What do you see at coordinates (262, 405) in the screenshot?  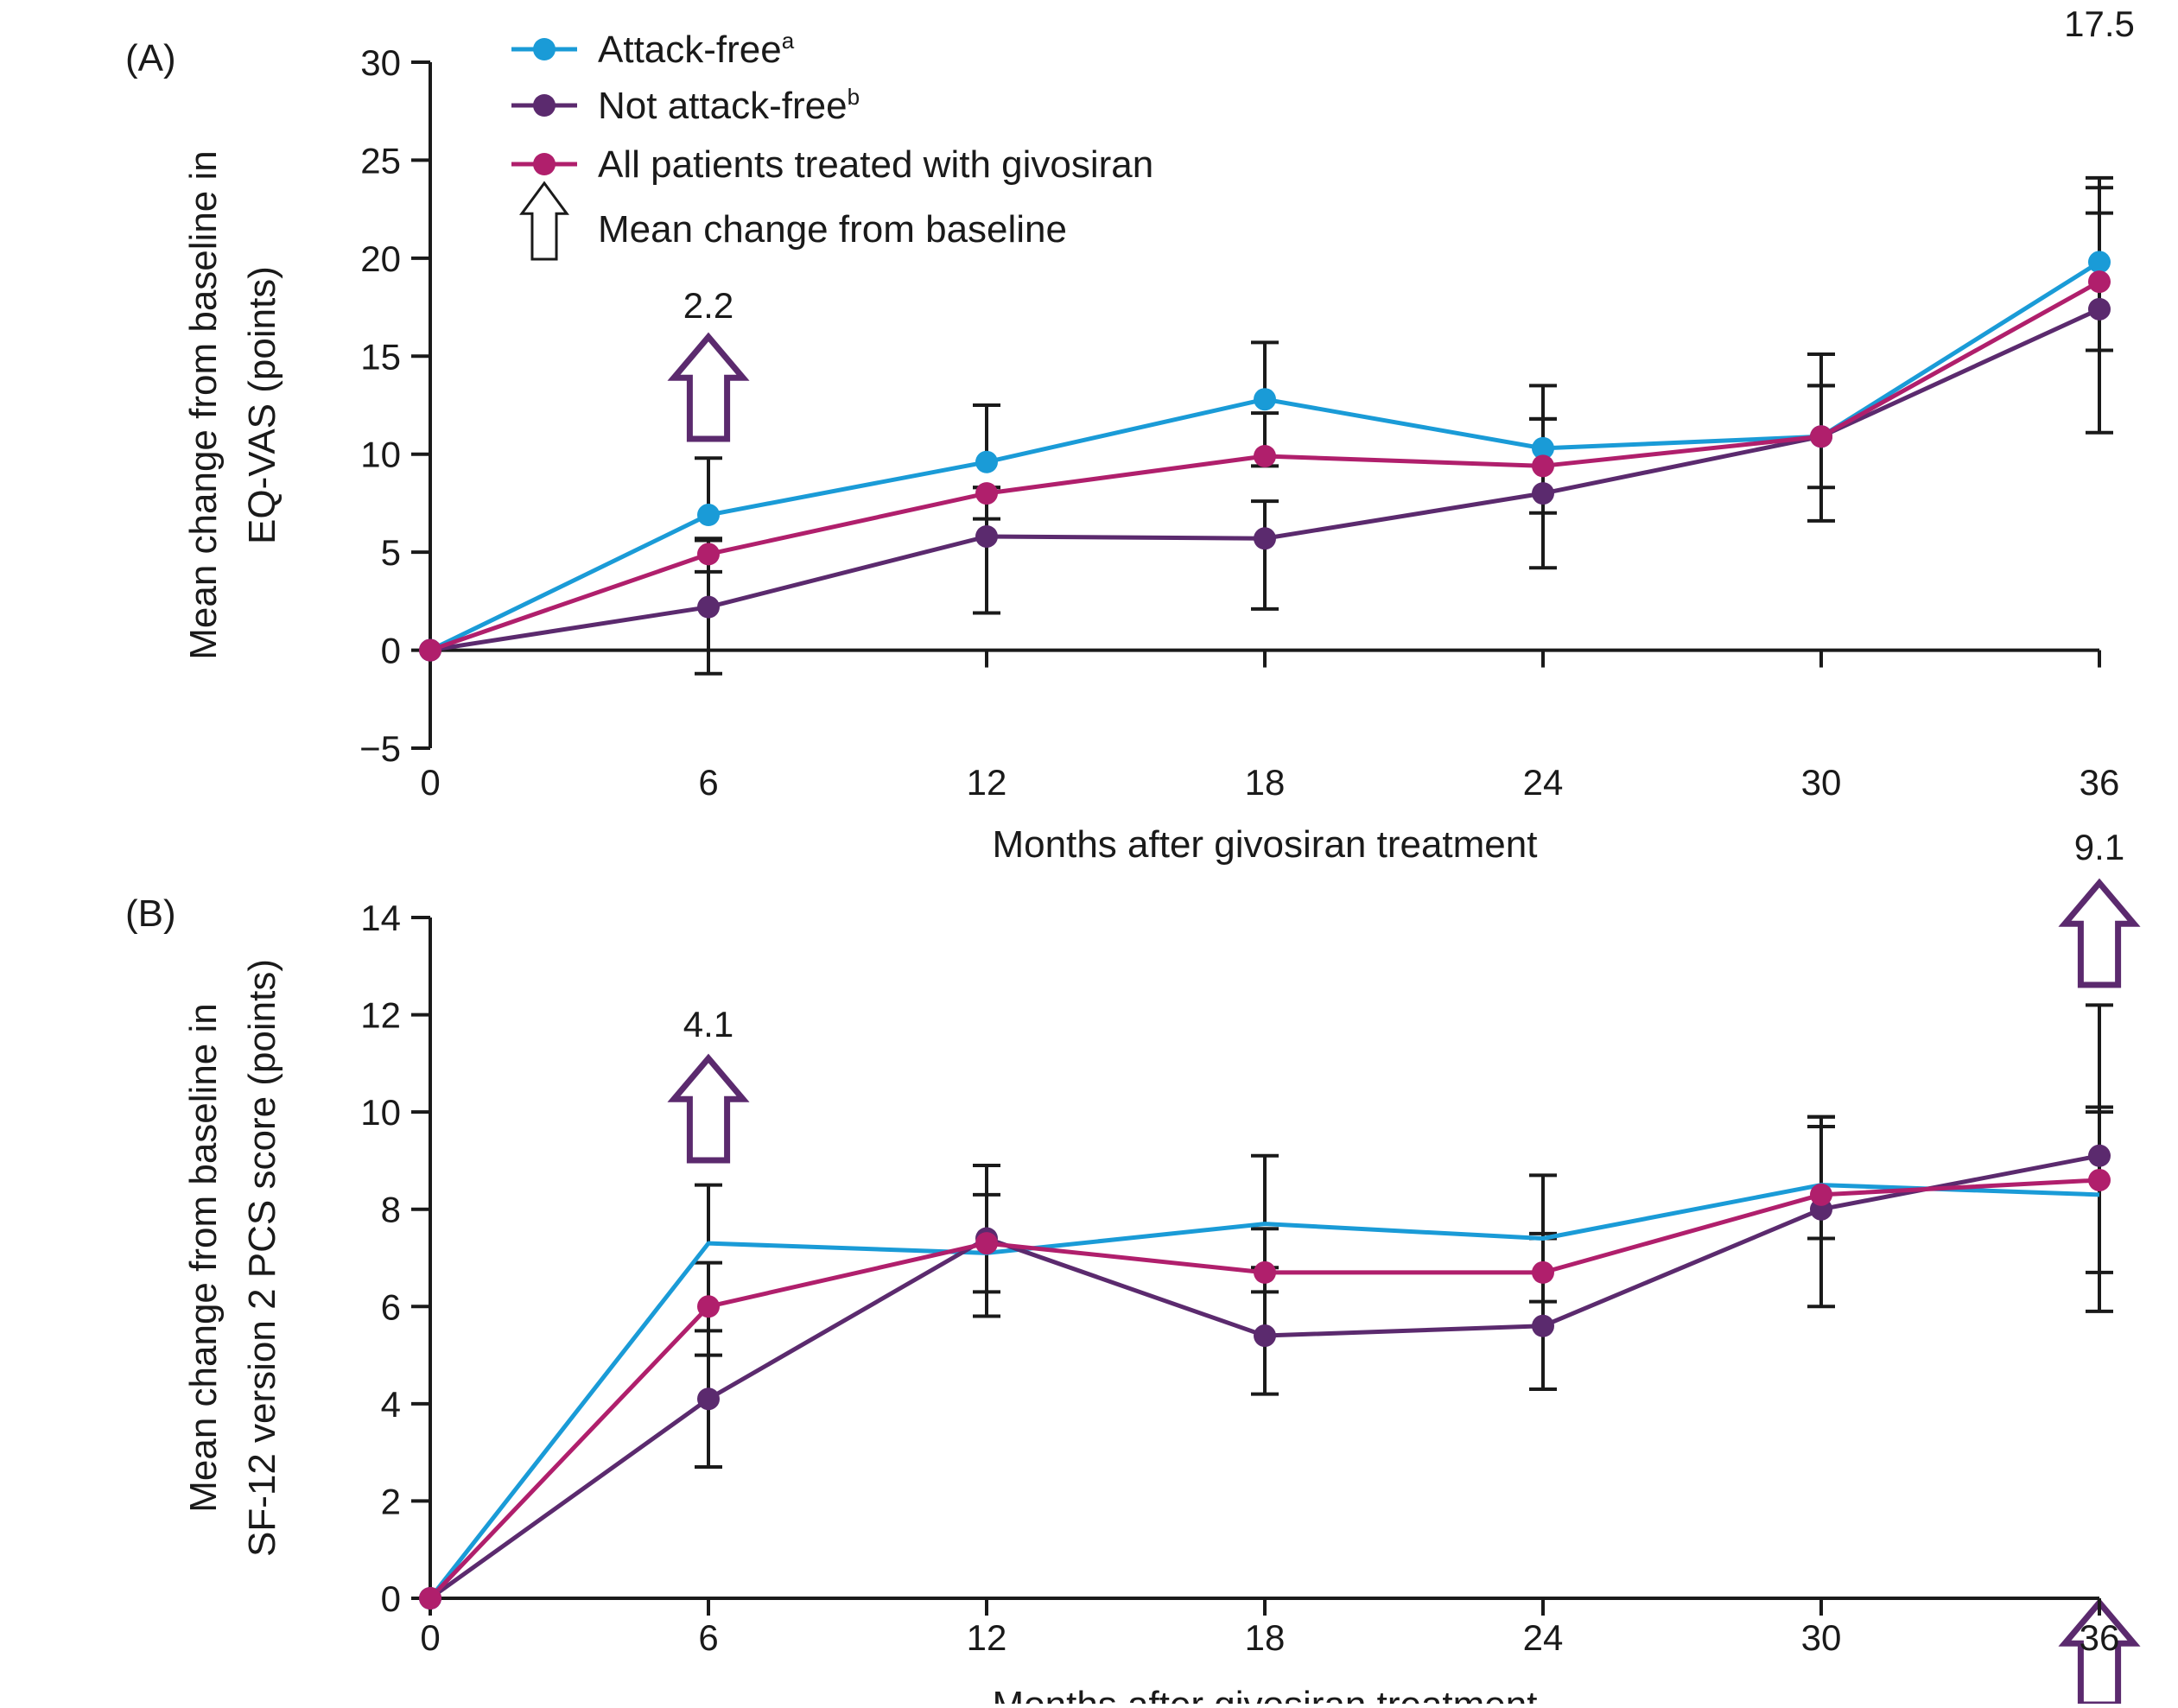 I see `y-axis-title: EQ-VAS (points)` at bounding box center [262, 405].